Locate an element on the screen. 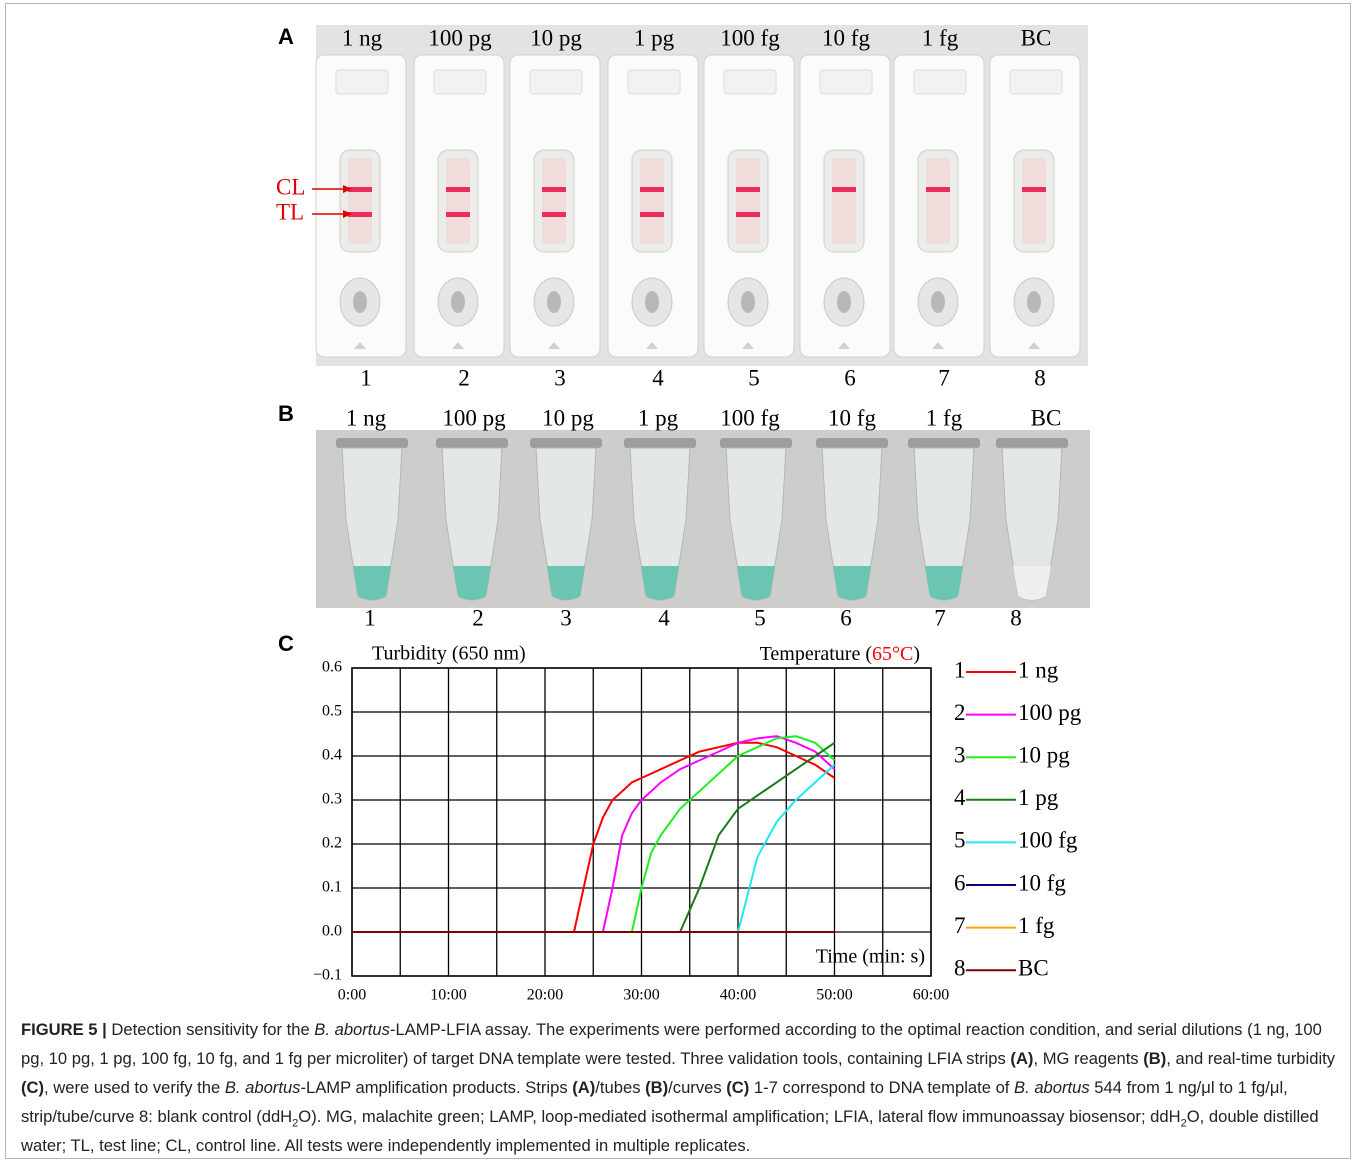 The width and height of the screenshot is (1357, 1164). y-tick-label: 0.2 is located at coordinates (332, 843).